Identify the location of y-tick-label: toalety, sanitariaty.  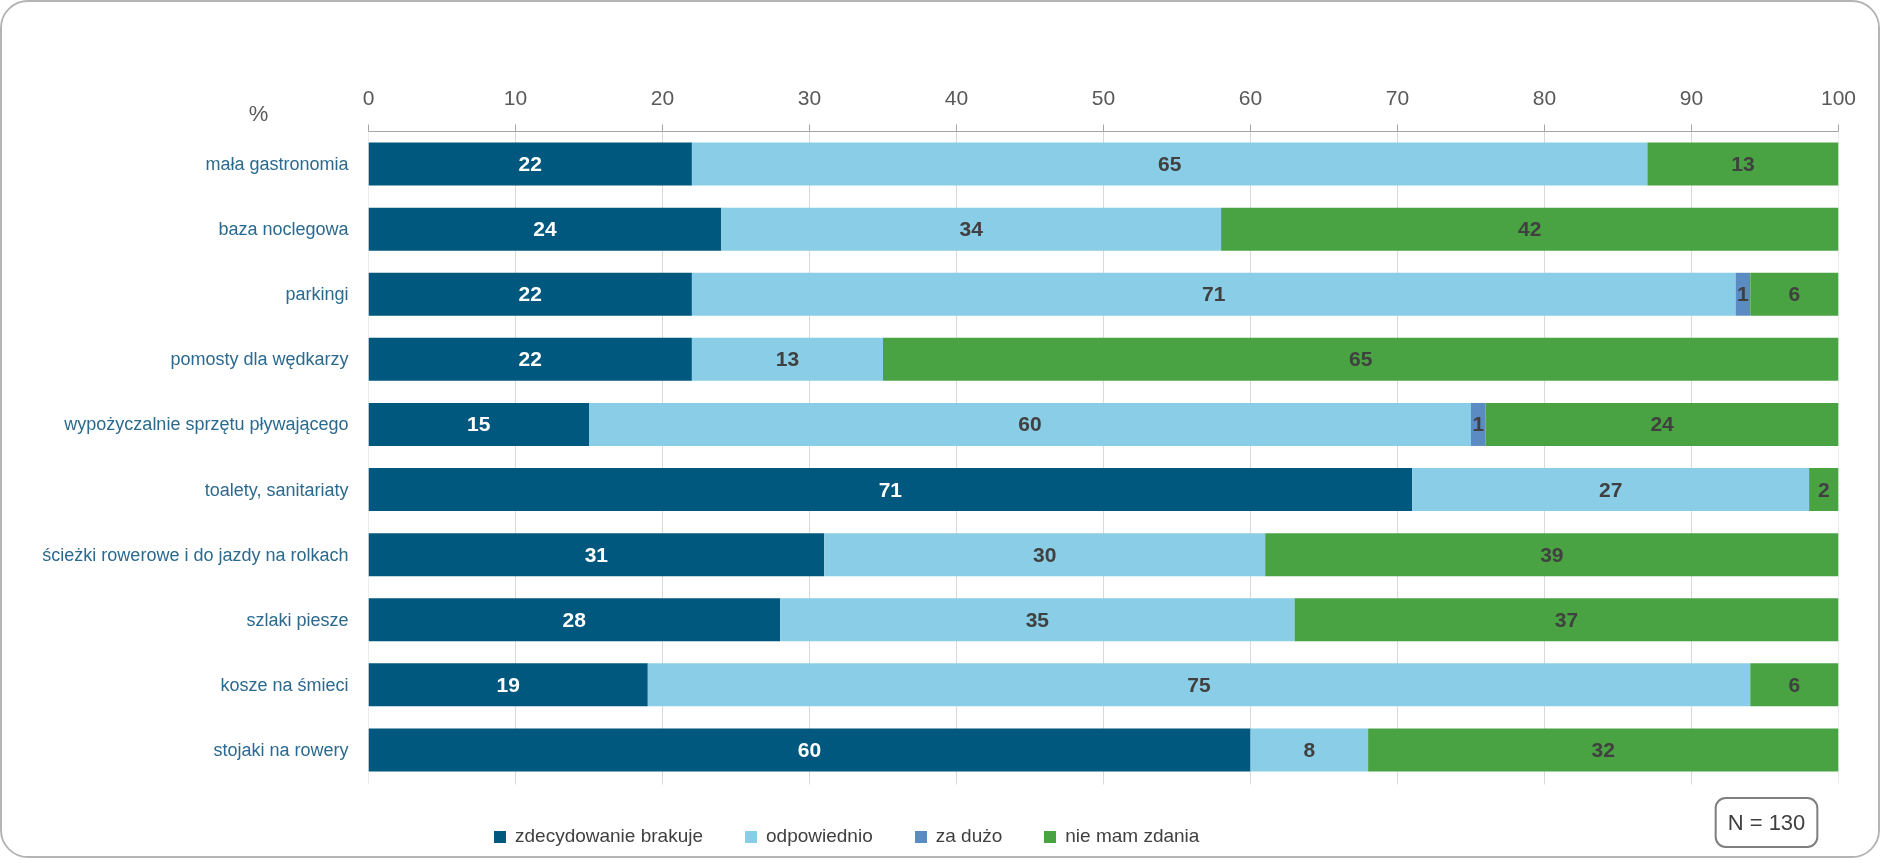
(276, 489).